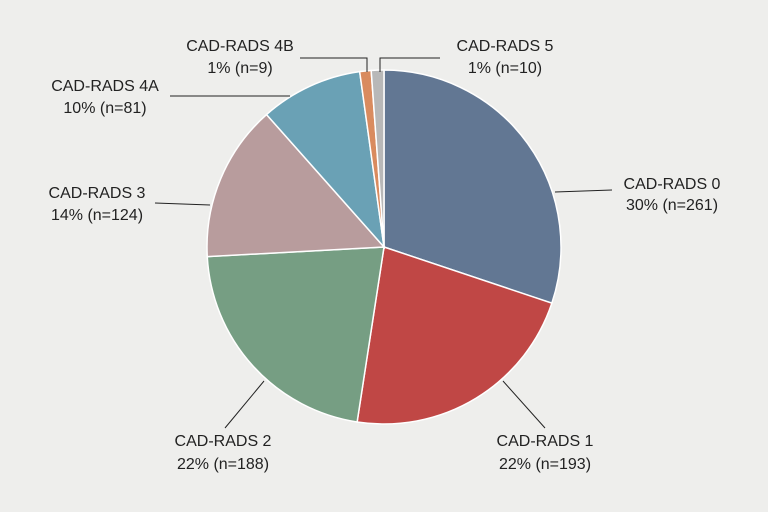  What do you see at coordinates (505, 68) in the screenshot?
I see `detail-cad-rads-5: 1% (n=10)` at bounding box center [505, 68].